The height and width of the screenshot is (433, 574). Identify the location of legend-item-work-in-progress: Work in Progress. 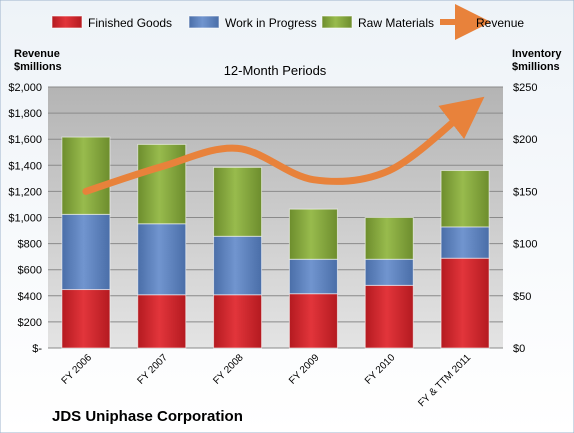
(252, 22).